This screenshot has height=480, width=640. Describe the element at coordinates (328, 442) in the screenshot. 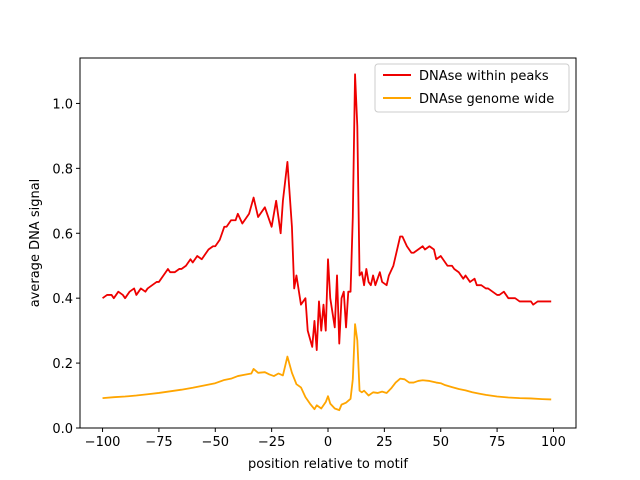

I see `x-tick-label: 0` at that location.